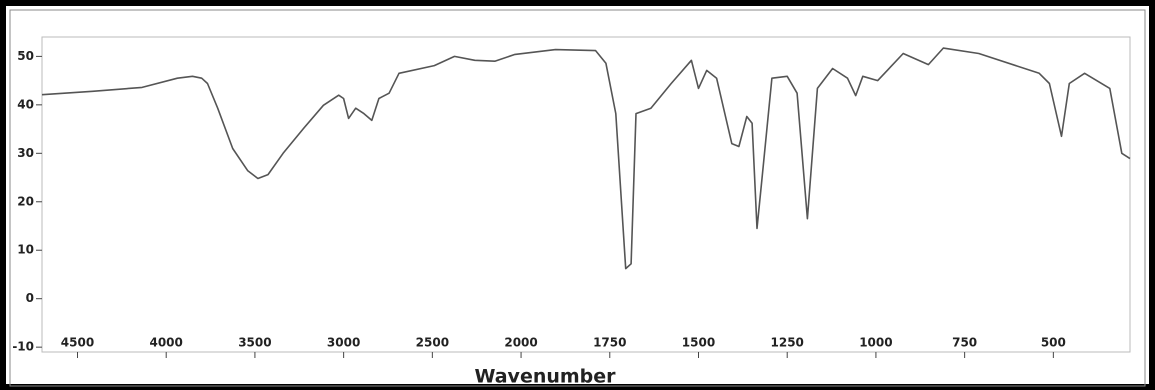  I want to click on x-tick-label: 3000, so click(343, 343).